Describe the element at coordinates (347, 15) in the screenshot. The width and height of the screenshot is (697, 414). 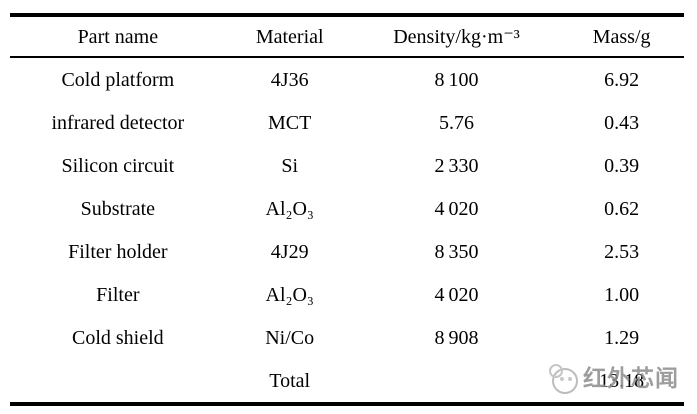
I see `table-top-rule` at that location.